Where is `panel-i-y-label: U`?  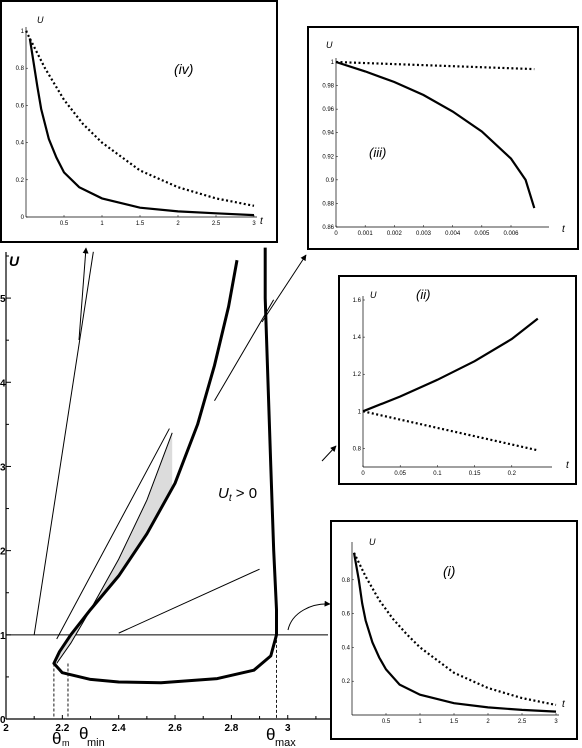 panel-i-y-label: U is located at coordinates (372, 542).